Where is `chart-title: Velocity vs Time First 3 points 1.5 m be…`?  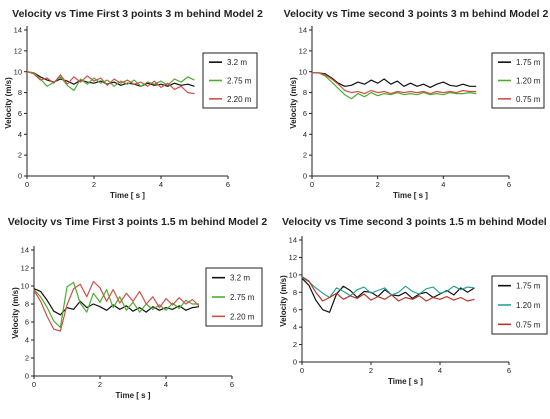
chart-title: Velocity vs Time First 3 points 1.5 m be… is located at coordinates (137, 222).